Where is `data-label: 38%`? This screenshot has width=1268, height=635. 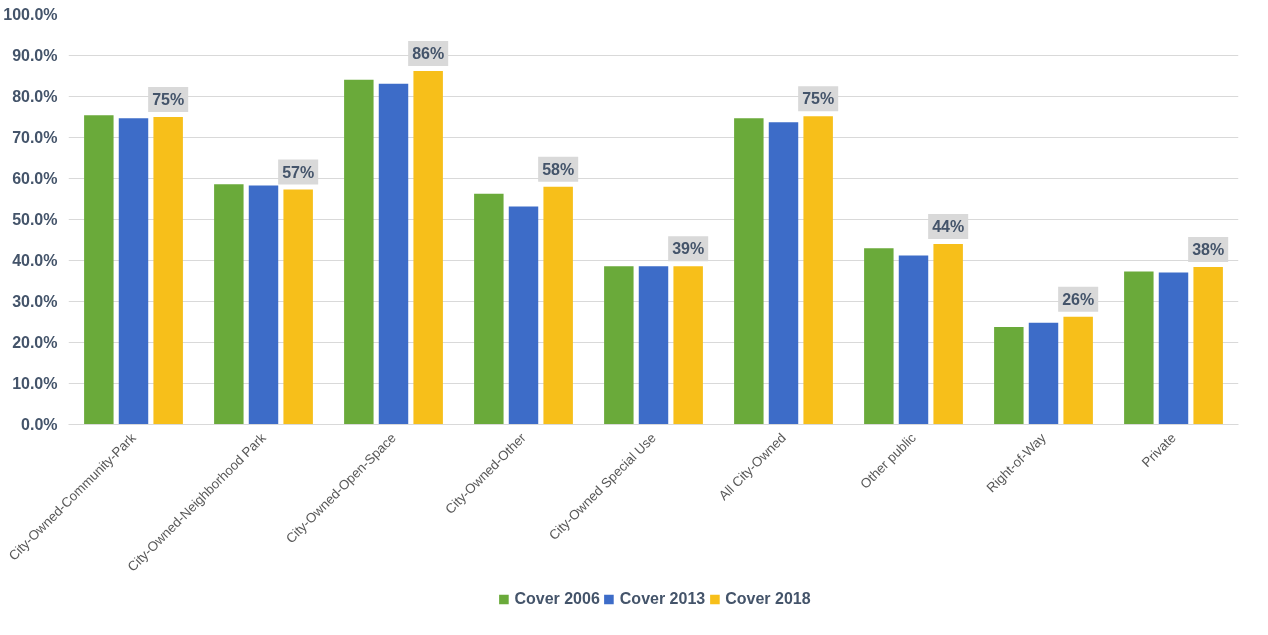 data-label: 38% is located at coordinates (1208, 250).